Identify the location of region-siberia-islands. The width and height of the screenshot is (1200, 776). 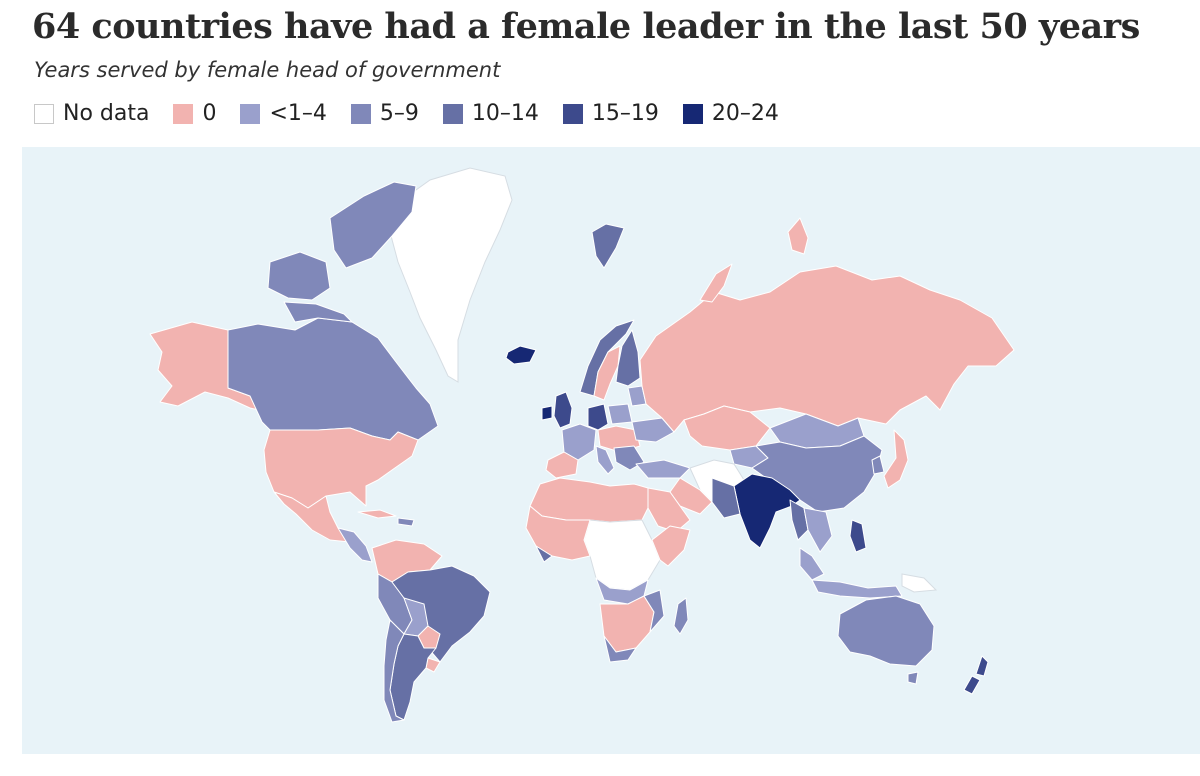
(798, 236).